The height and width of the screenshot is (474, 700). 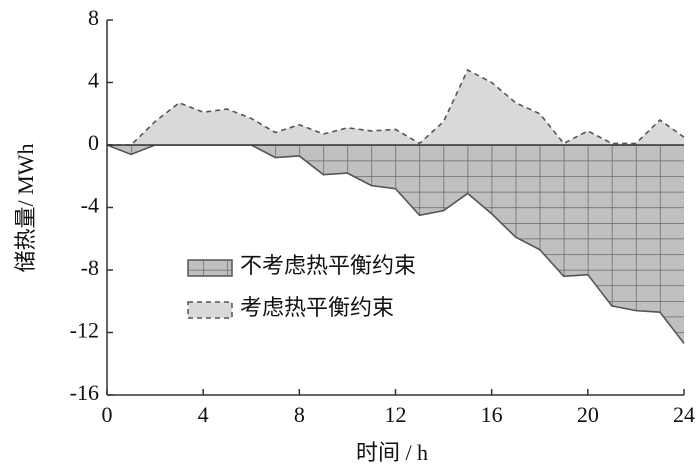 What do you see at coordinates (392, 452) in the screenshot?
I see `x-axis-label: 时间 / h` at bounding box center [392, 452].